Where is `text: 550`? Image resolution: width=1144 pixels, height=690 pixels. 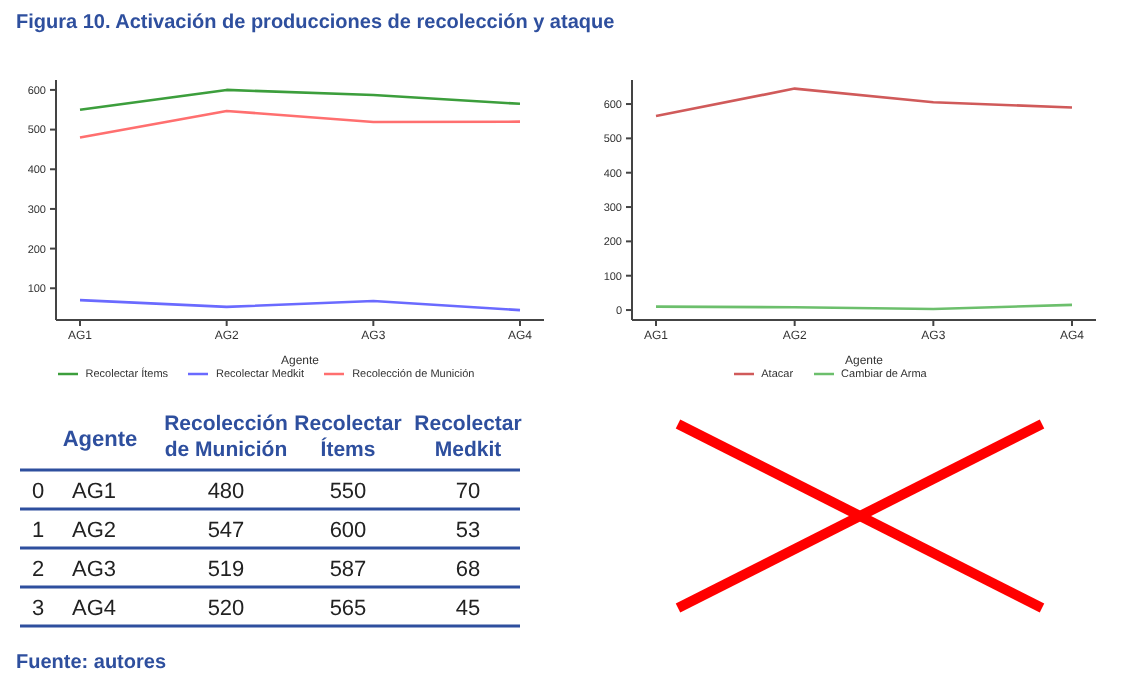
text: 550 is located at coordinates (348, 492).